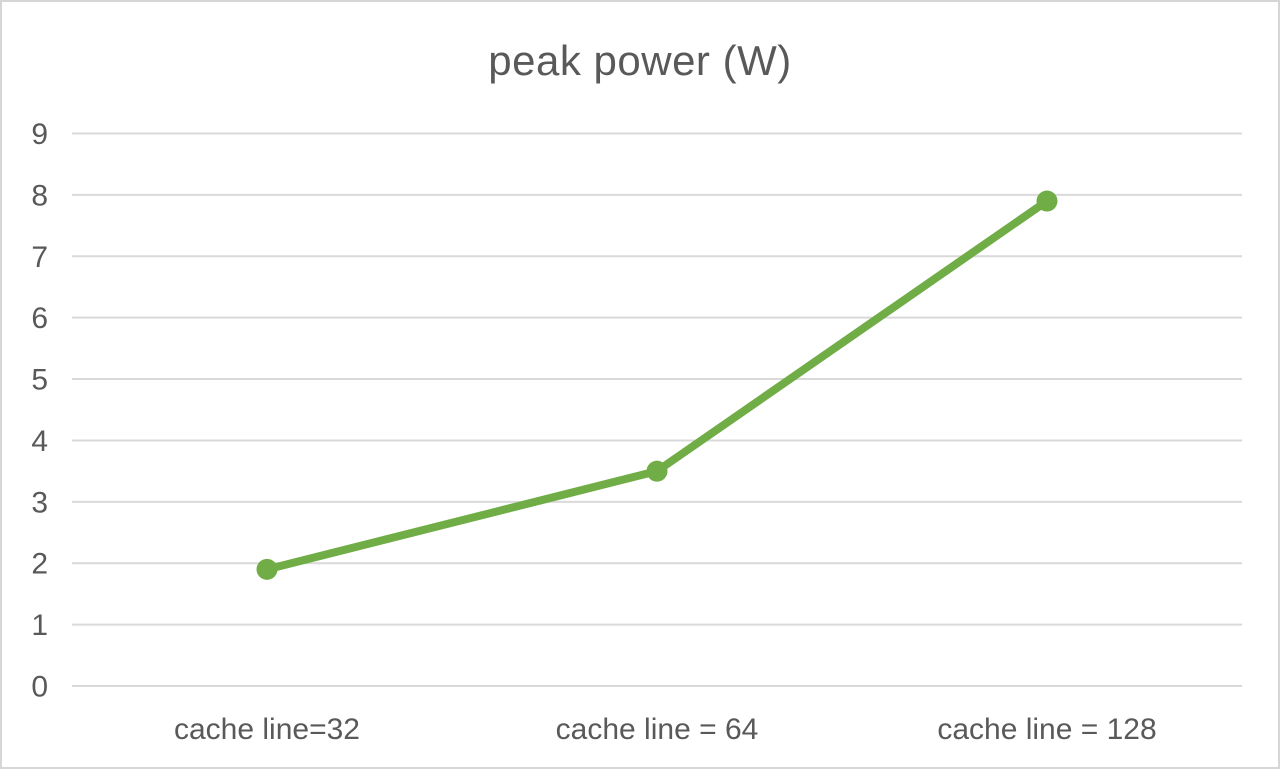  What do you see at coordinates (39, 318) in the screenshot?
I see `y-tick-label: 6` at bounding box center [39, 318].